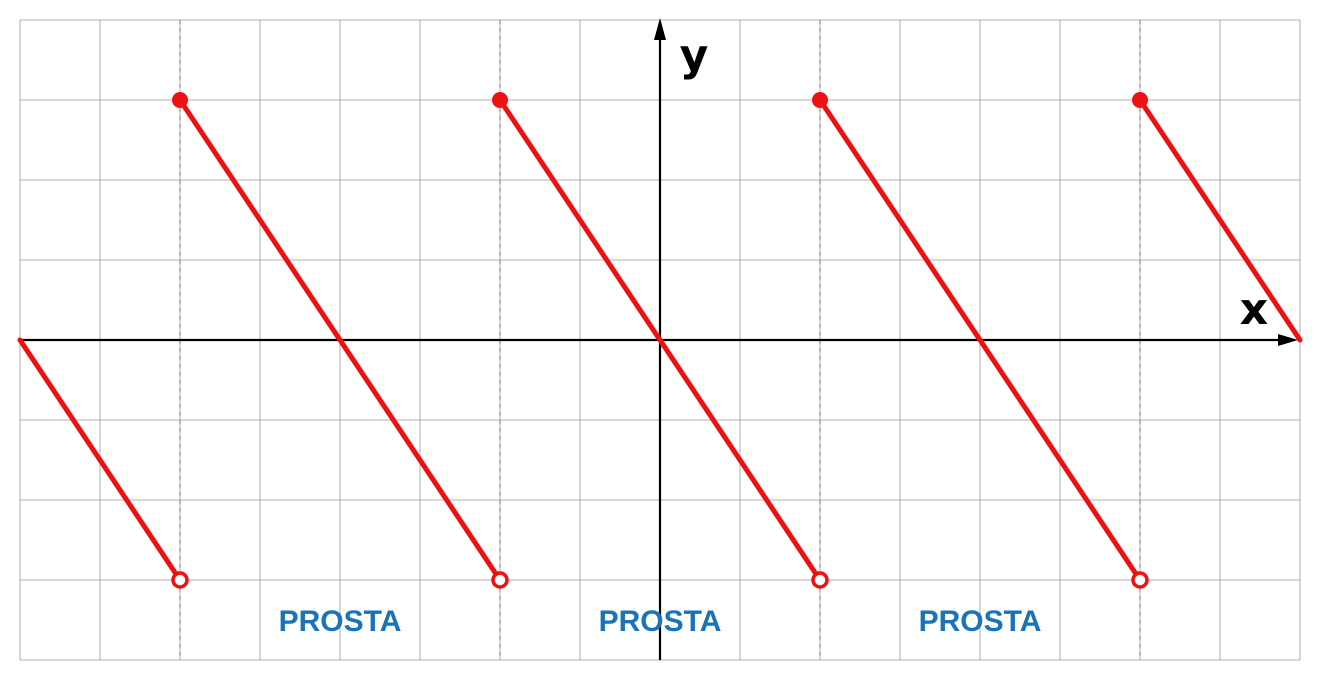 This screenshot has height=680, width=1320. What do you see at coordinates (694, 55) in the screenshot?
I see `y-axis-label: y` at bounding box center [694, 55].